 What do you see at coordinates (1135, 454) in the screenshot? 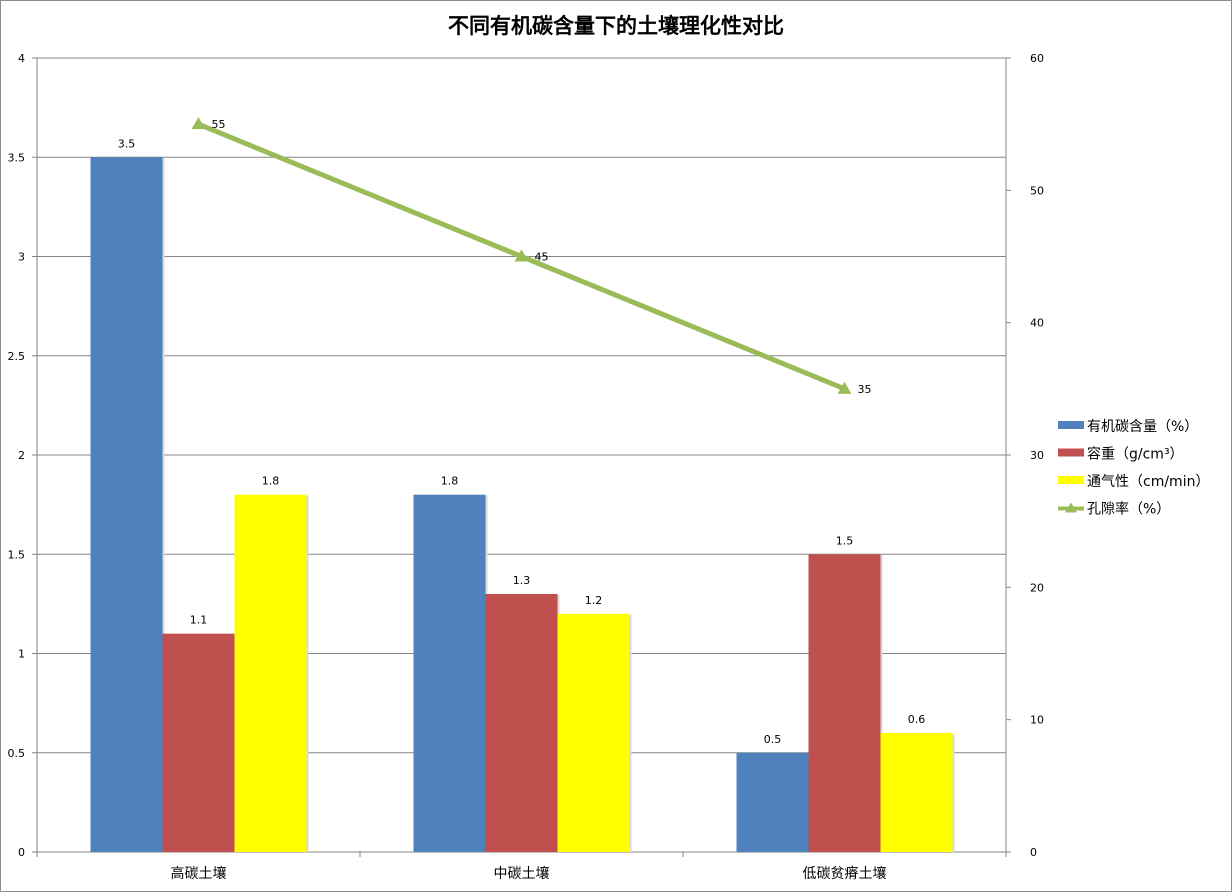
I see `legend-label: 容重（g/cm³）` at bounding box center [1135, 454].